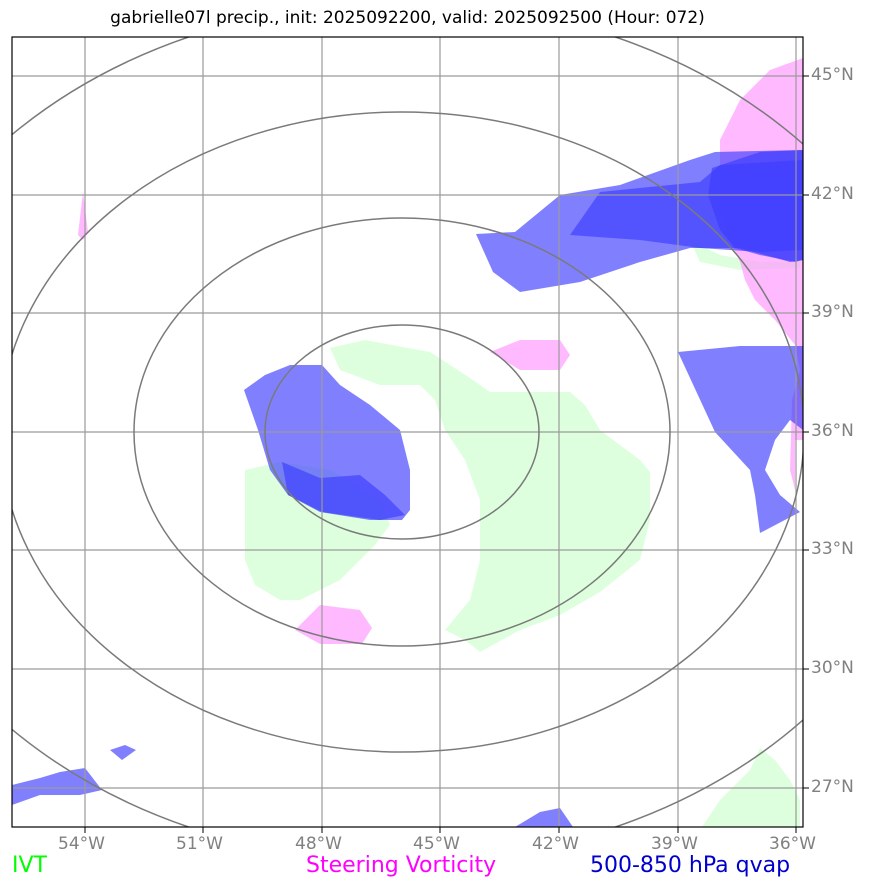  What do you see at coordinates (792, 844) in the screenshot?
I see `lon-label: 36°W` at bounding box center [792, 844].